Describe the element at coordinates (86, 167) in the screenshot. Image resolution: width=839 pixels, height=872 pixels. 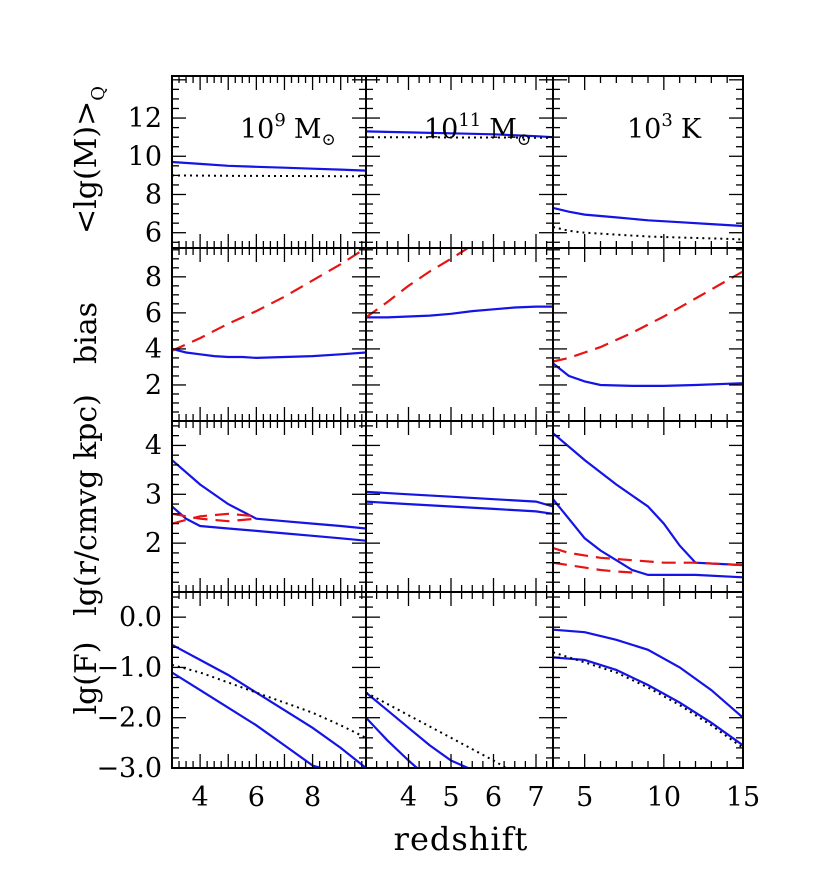
I see `ylabel-text: <lg(M)>` at that location.